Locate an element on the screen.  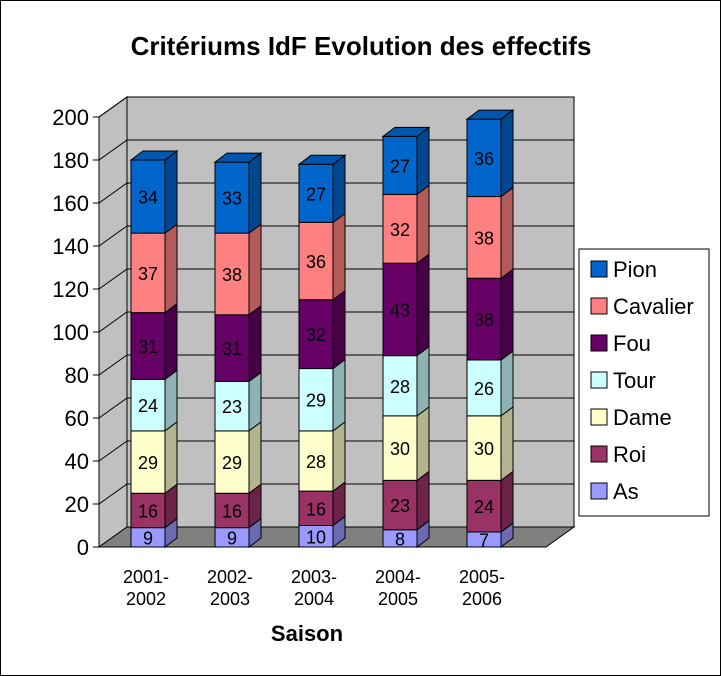
chart-title: Critériums IdF Evolution des effectifs is located at coordinates (361, 46).